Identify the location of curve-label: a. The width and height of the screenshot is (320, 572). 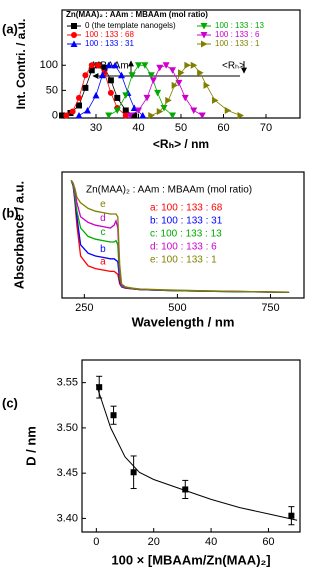
(103, 262).